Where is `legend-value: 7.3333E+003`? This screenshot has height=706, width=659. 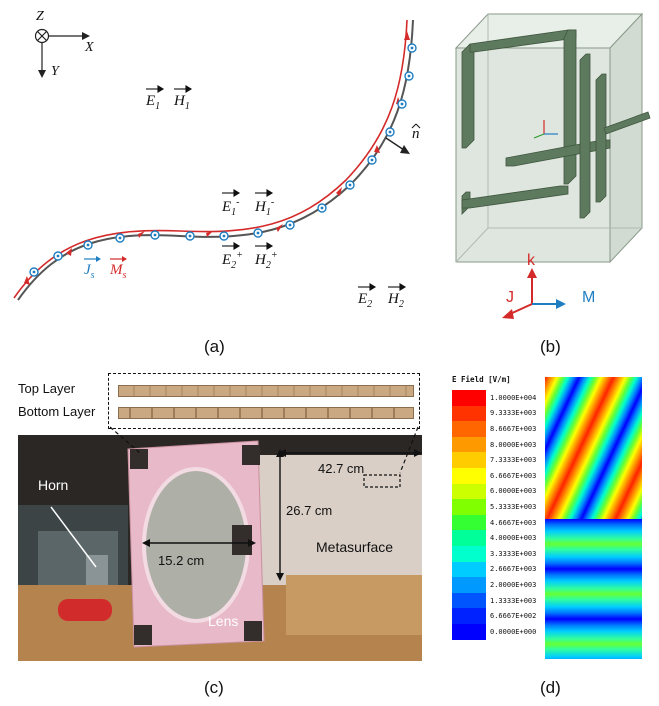 legend-value: 7.3333E+003 is located at coordinates (513, 460).